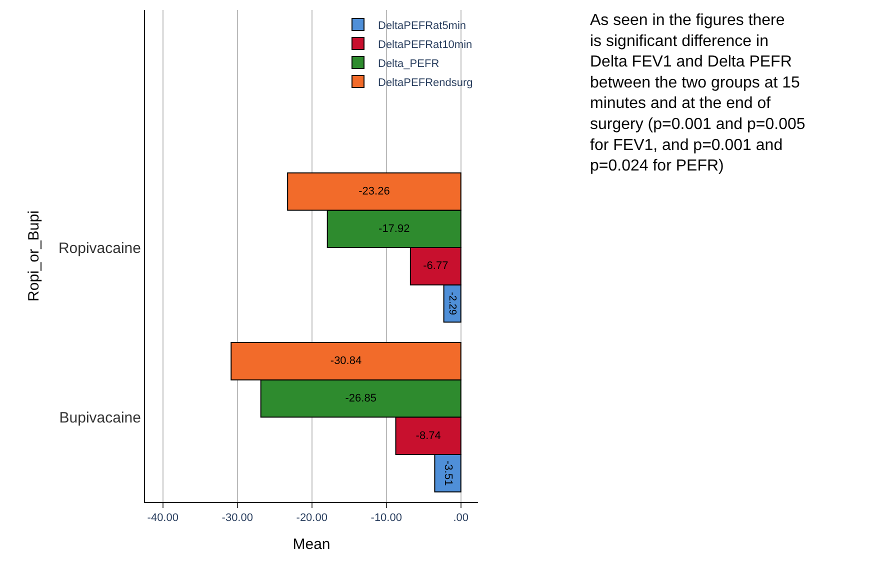  Describe the element at coordinates (425, 44) in the screenshot. I see `legend-label: DeltaPEFRat10min` at that location.